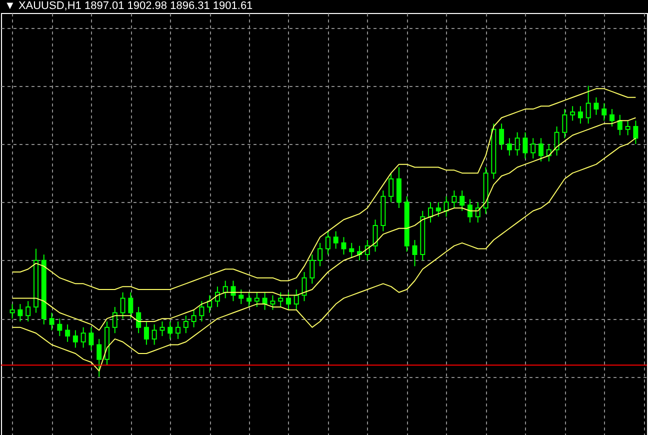 The height and width of the screenshot is (435, 648). What do you see at coordinates (128, 6) in the screenshot?
I see `chart-title: ▼ XAUUSD,H1 1897.01 1902.98 1896.31 1901.61` at bounding box center [128, 6].